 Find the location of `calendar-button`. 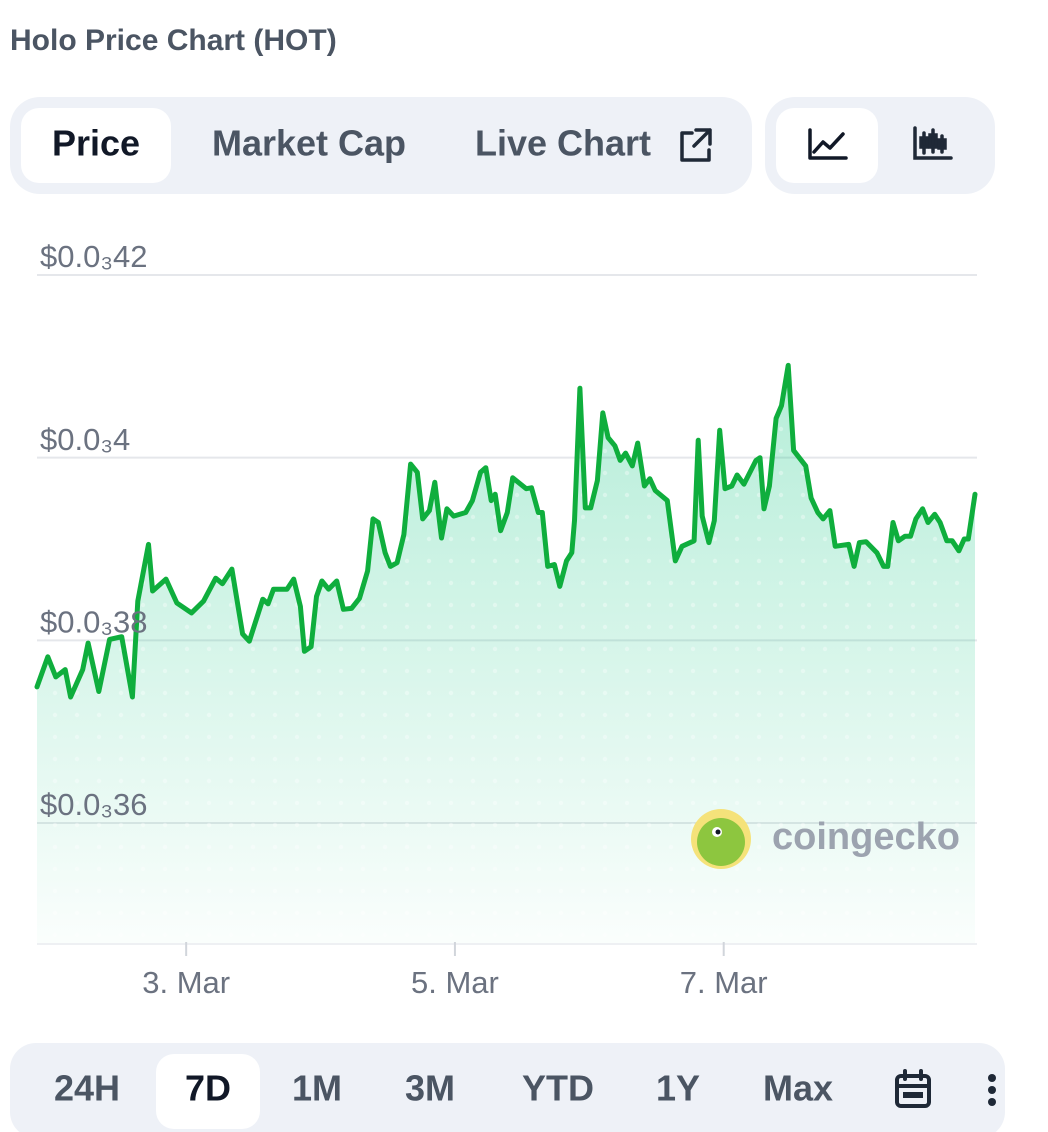

calendar-button is located at coordinates (913, 1088).